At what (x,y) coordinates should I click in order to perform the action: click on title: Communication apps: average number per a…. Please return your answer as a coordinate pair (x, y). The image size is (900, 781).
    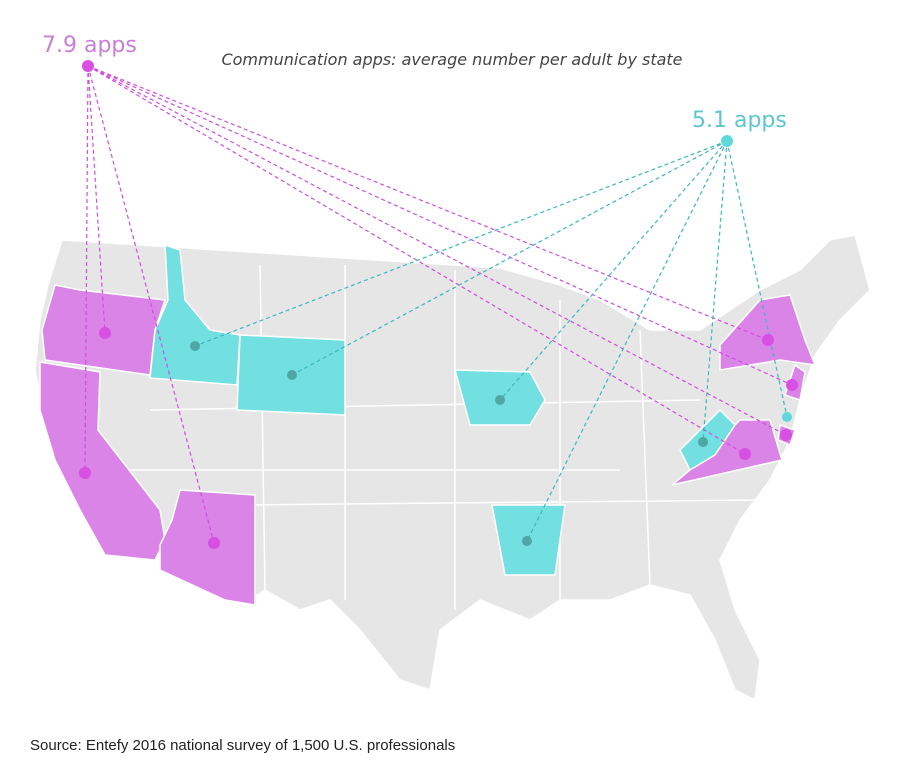
    Looking at the image, I should click on (451, 59).